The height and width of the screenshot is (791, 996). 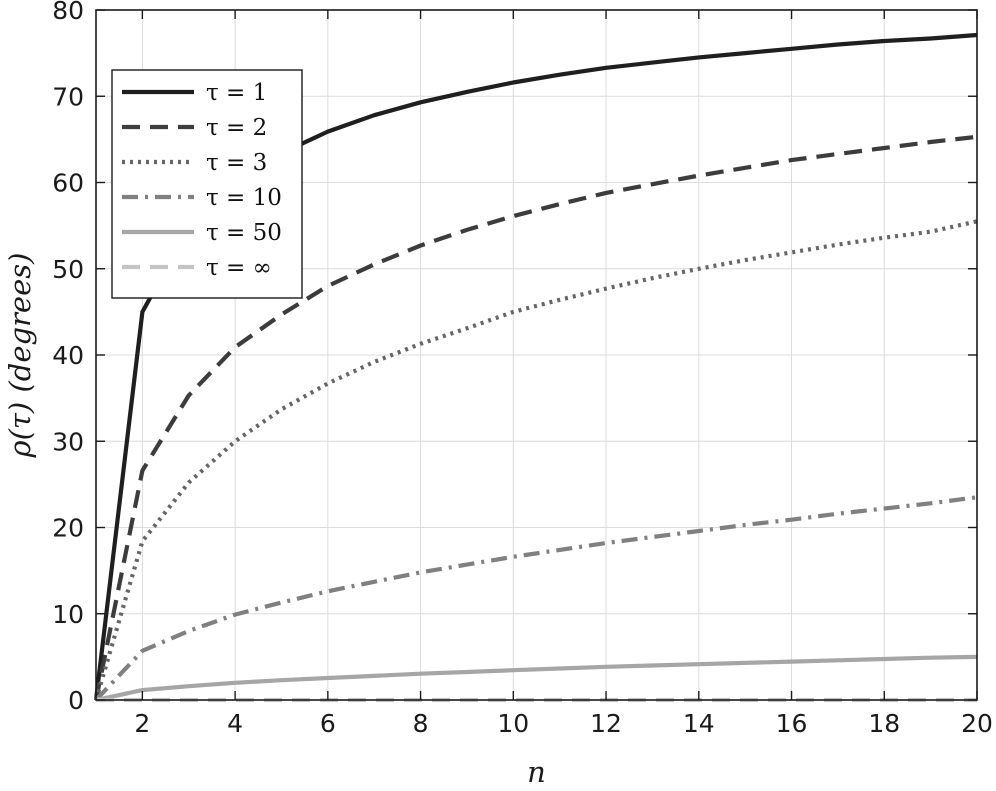 What do you see at coordinates (977, 723) in the screenshot?
I see `x-tick-label: 20` at bounding box center [977, 723].